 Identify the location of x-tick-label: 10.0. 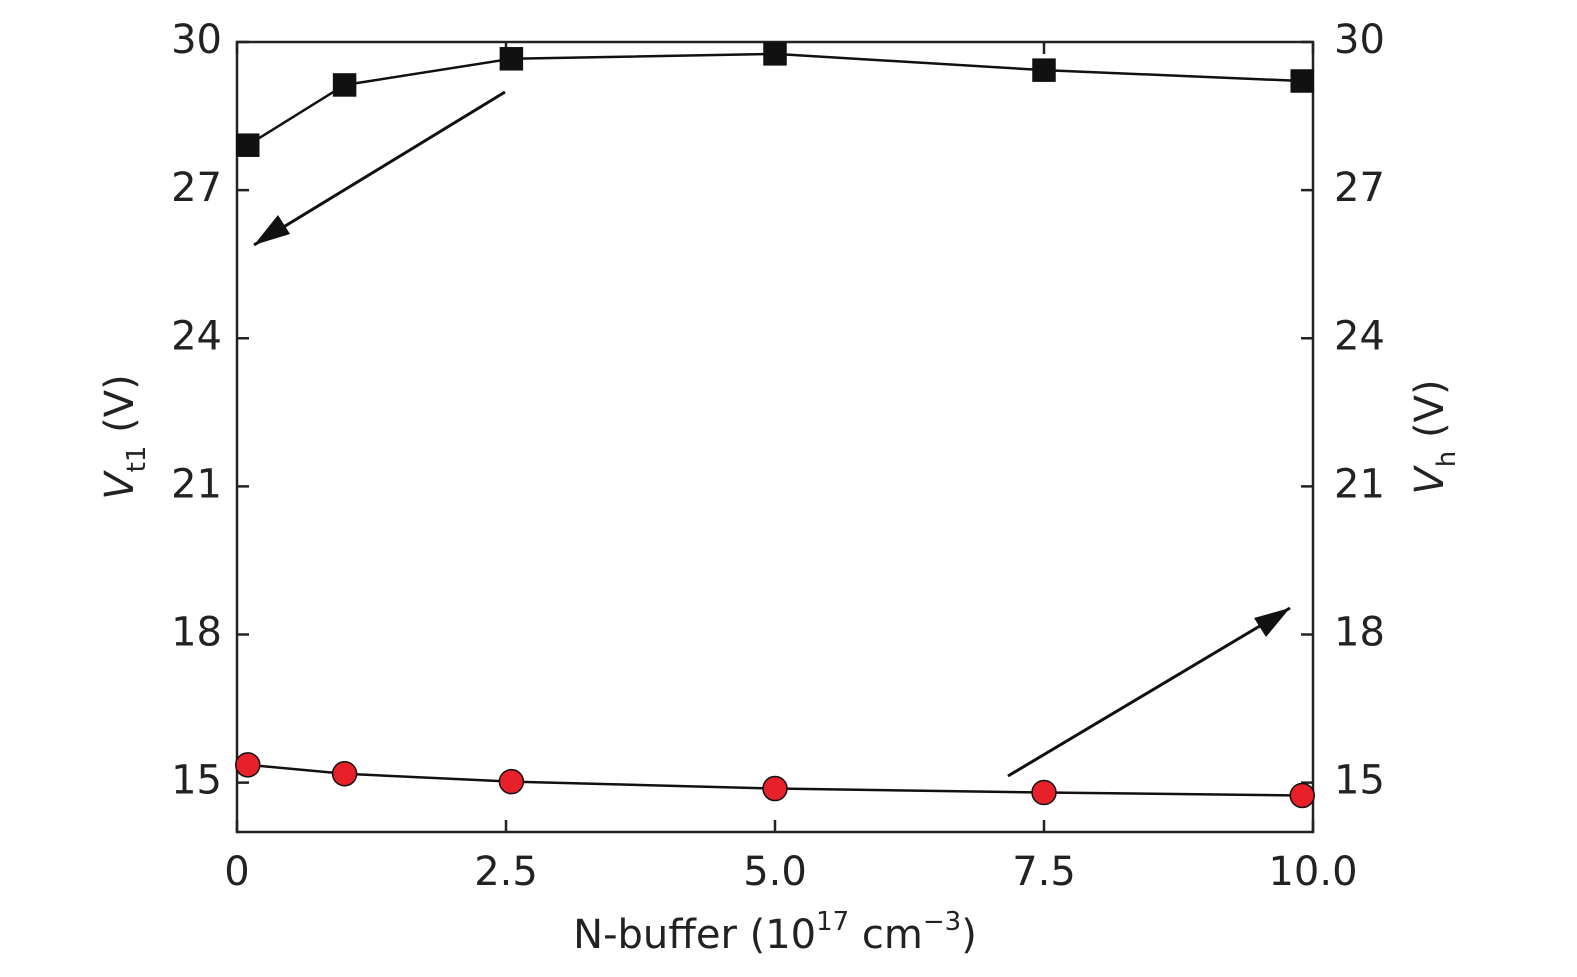
(1312, 872).